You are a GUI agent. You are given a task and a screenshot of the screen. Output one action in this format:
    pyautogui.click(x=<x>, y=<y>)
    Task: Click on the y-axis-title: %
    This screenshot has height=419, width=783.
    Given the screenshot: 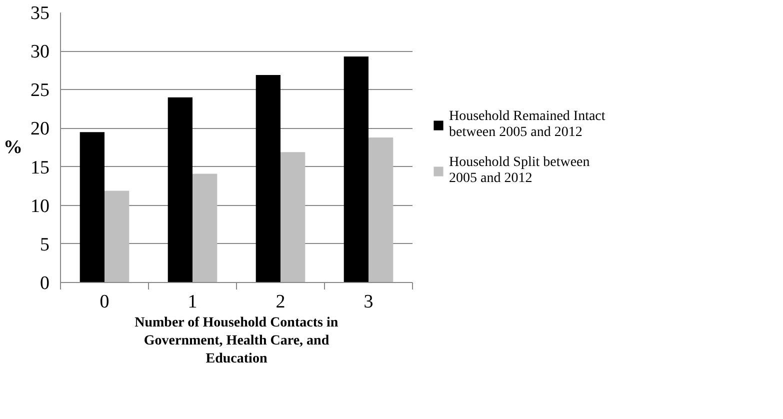 What is the action you would take?
    pyautogui.click(x=13, y=147)
    